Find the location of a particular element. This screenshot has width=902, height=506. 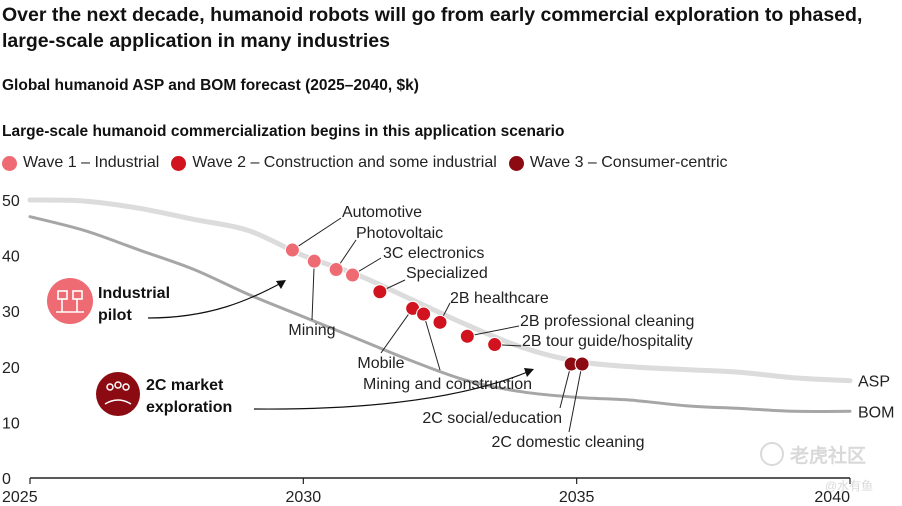

legend-label-wave-3: Wave 3 – Consumer-centric is located at coordinates (628, 162).